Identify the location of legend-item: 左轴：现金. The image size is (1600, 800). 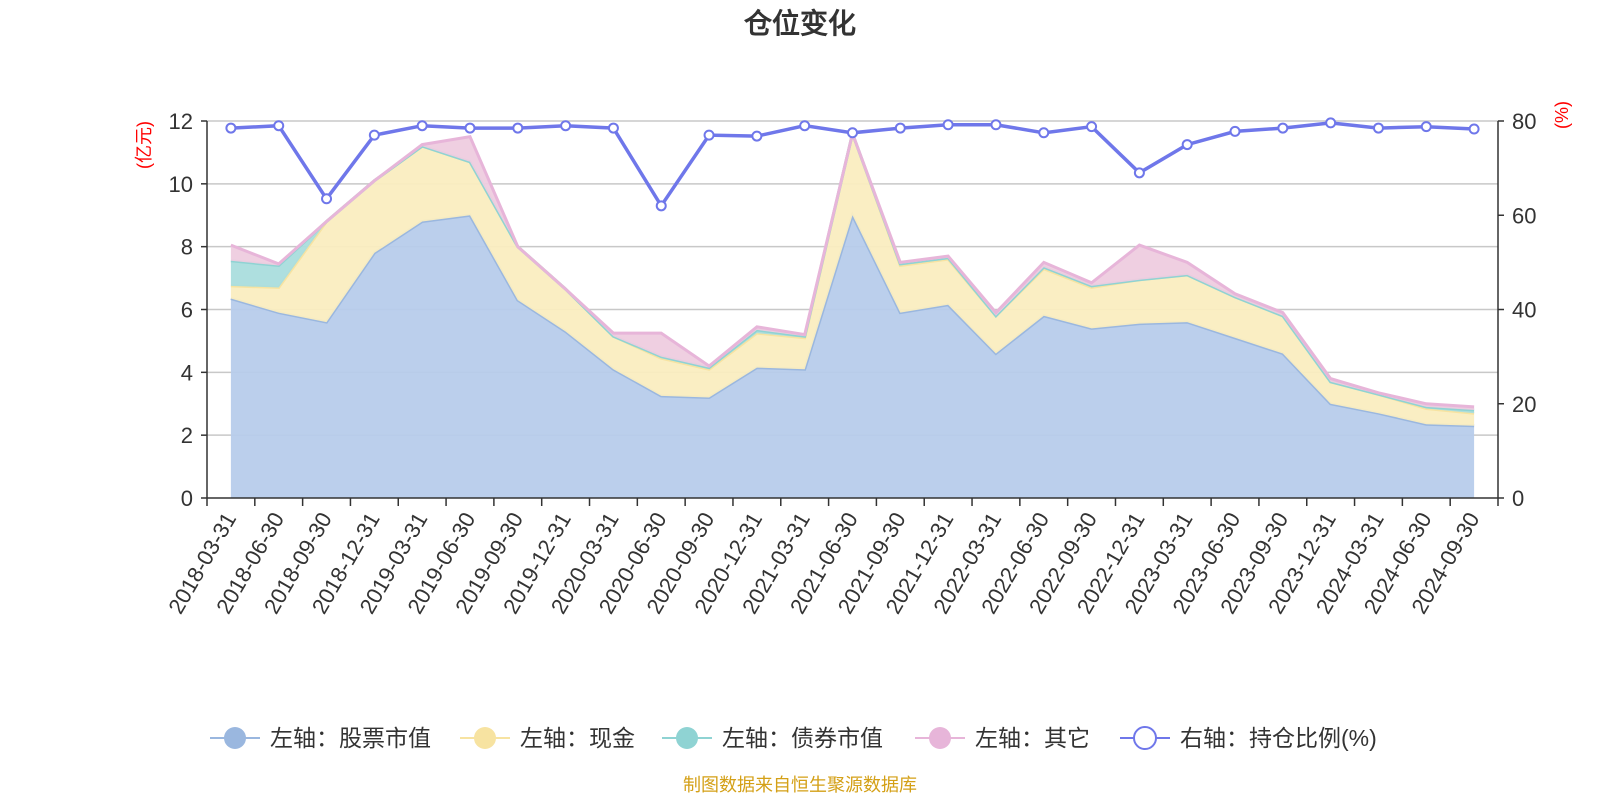
(547, 738).